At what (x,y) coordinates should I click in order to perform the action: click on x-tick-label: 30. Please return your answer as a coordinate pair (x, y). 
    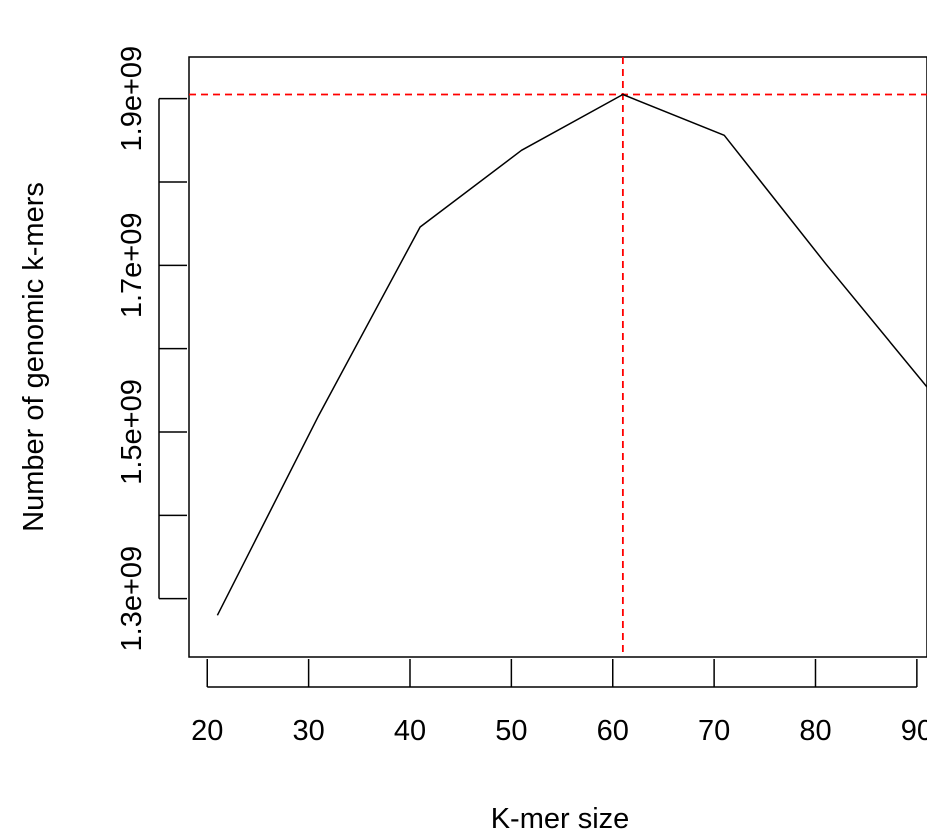
    Looking at the image, I should click on (308, 731).